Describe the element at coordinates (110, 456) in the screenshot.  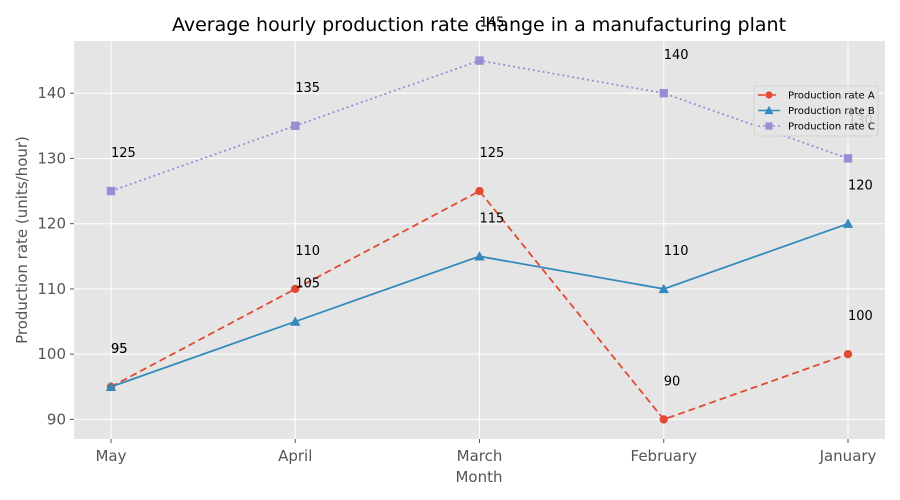
I see `x-tick-label: May` at that location.